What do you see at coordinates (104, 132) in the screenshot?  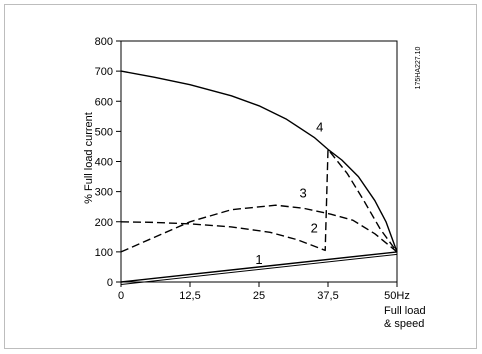 I see `y-tick-label: 500` at bounding box center [104, 132].